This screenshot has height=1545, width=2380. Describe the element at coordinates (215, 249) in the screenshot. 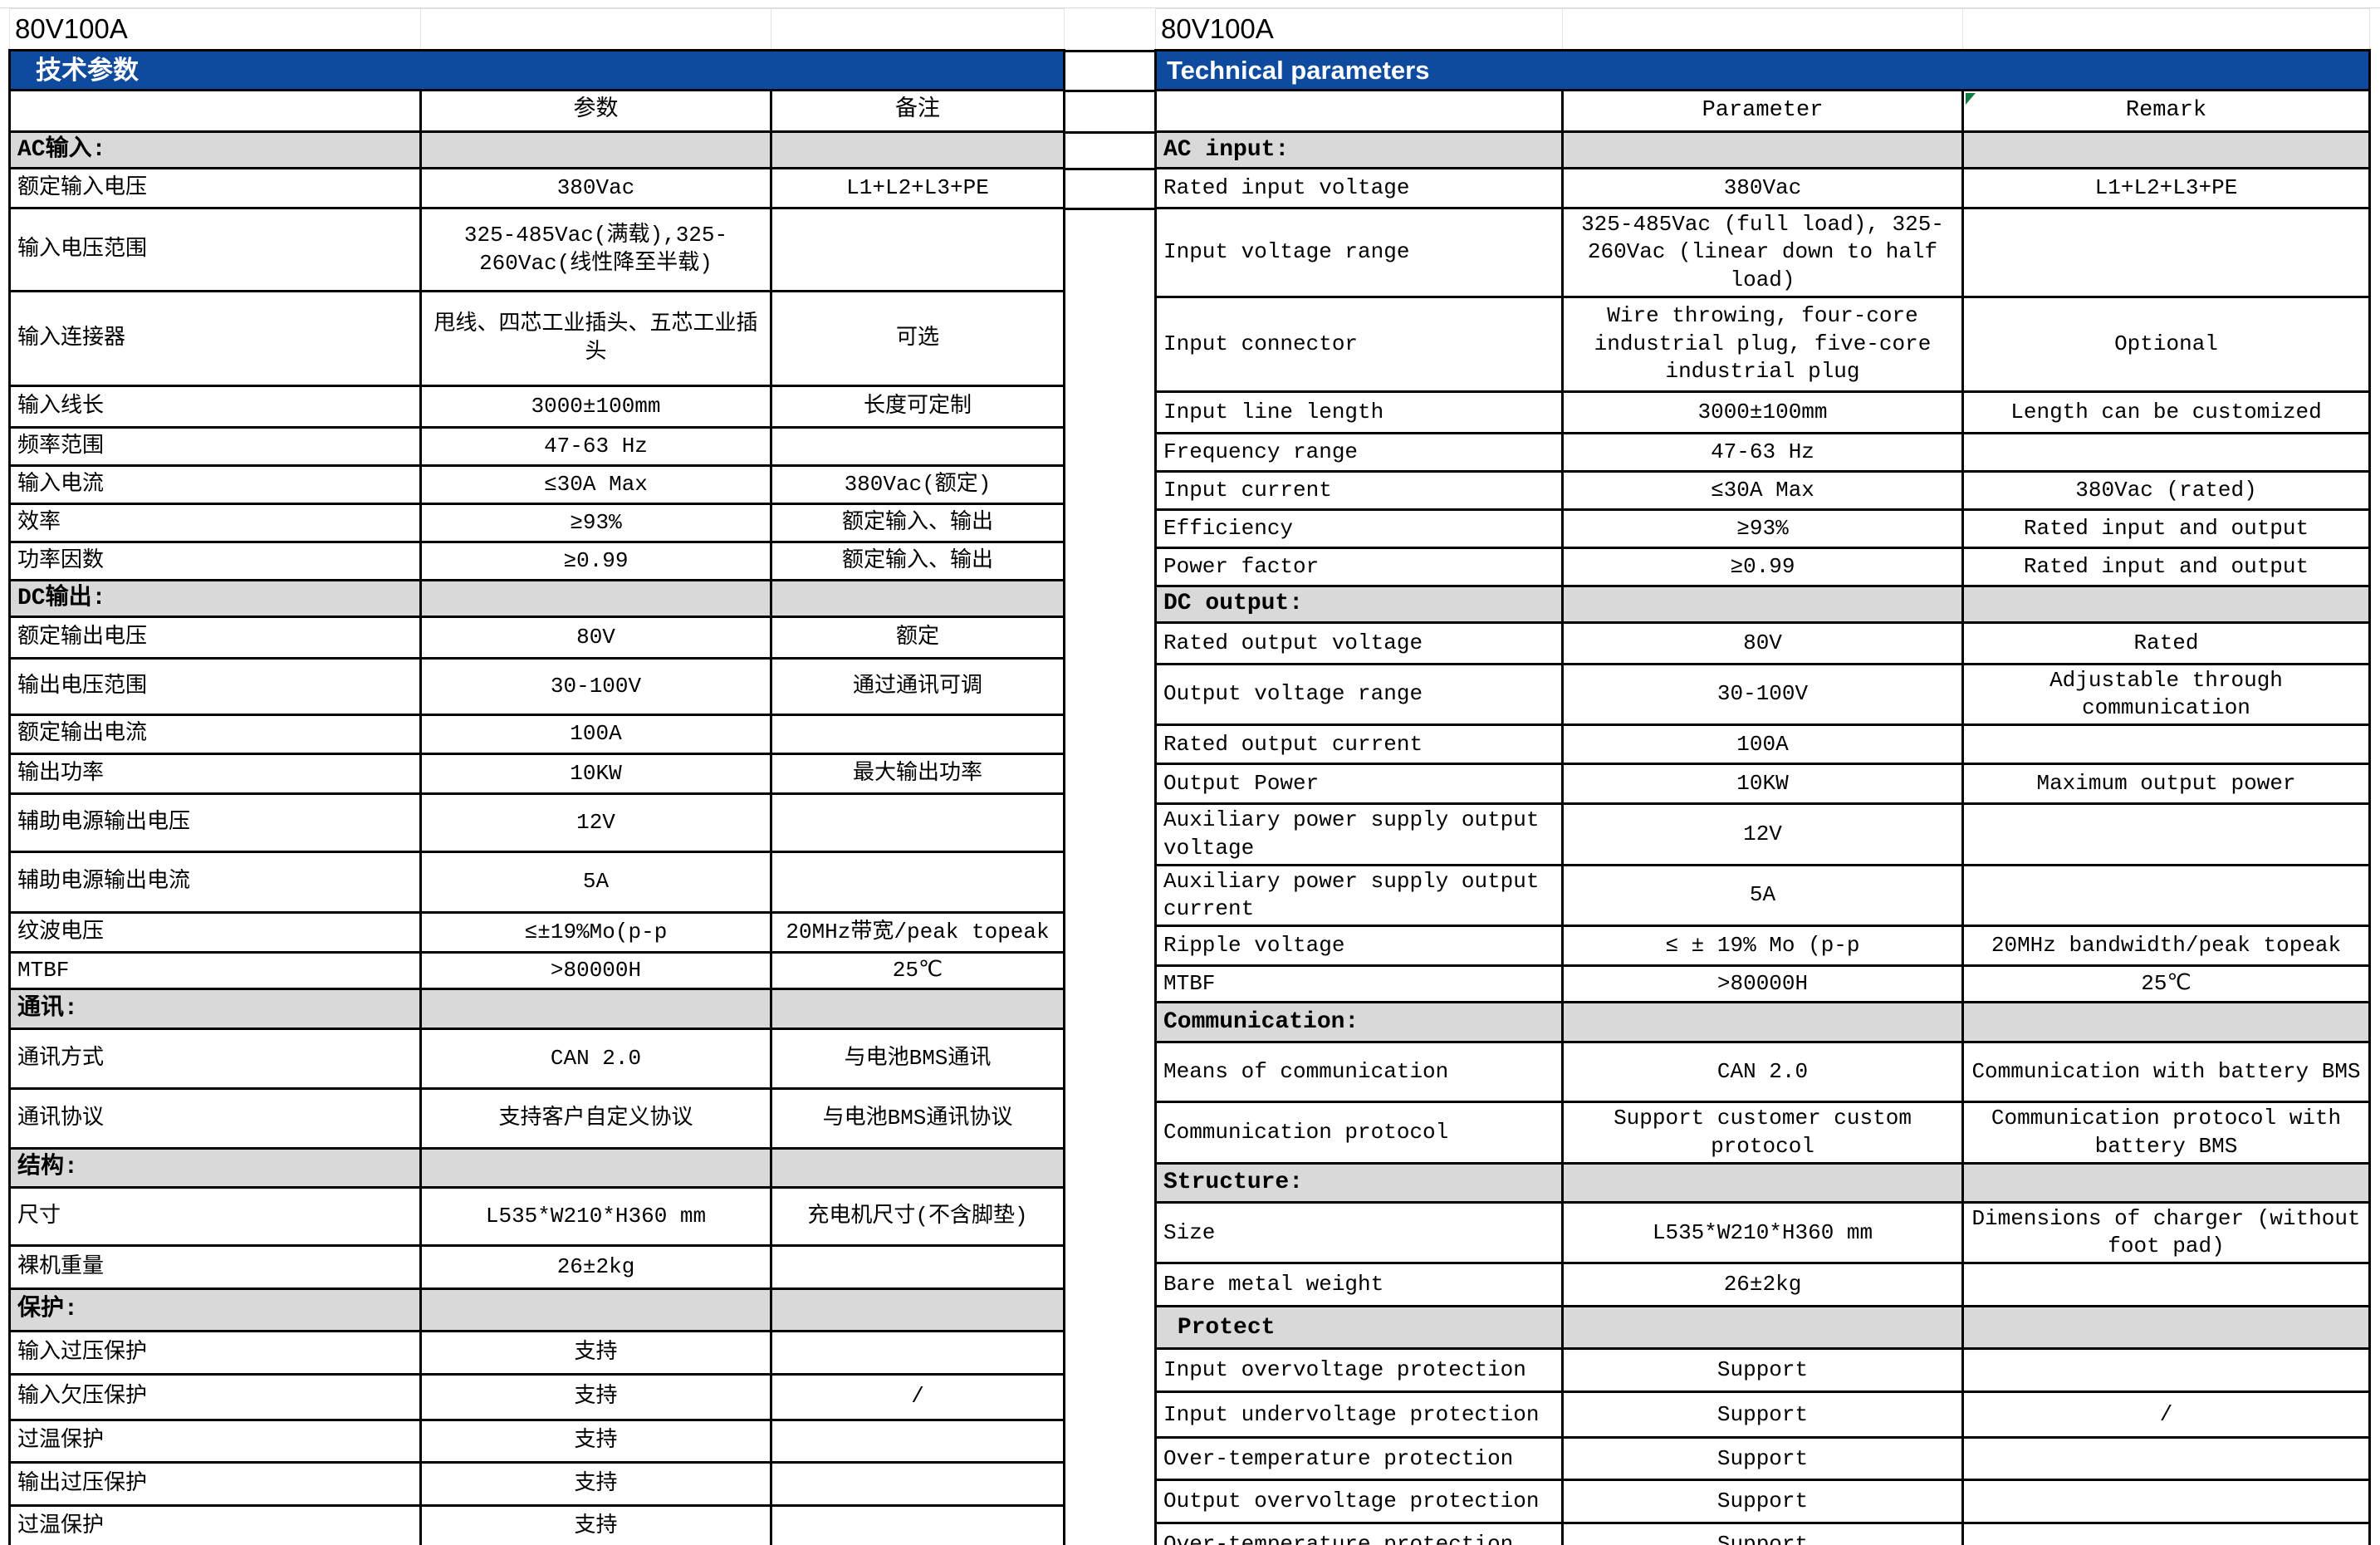

I see `label-cell: 输入电压范围` at that location.